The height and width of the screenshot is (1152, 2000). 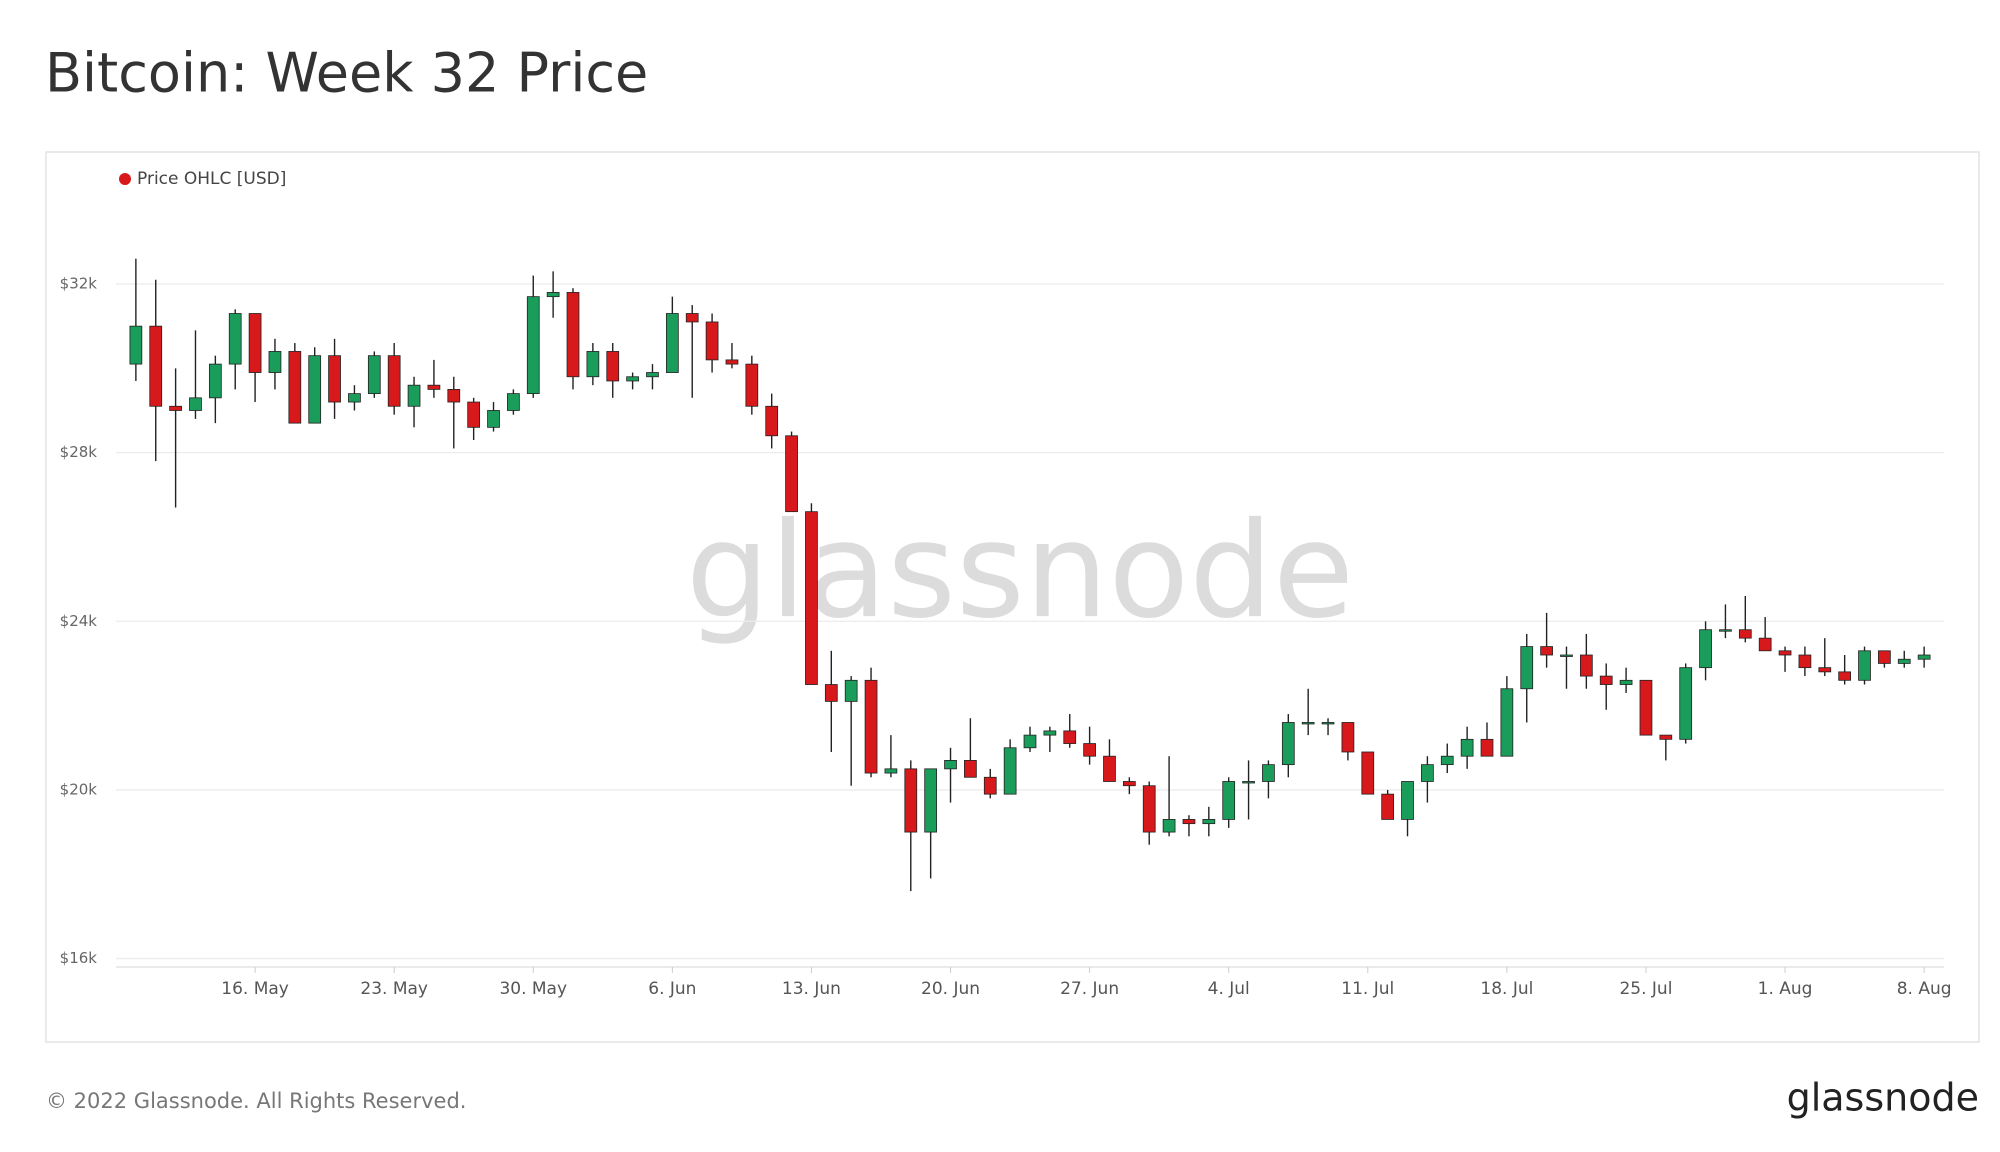 What do you see at coordinates (79, 621) in the screenshot?
I see `y-tick-label: $24k` at bounding box center [79, 621].